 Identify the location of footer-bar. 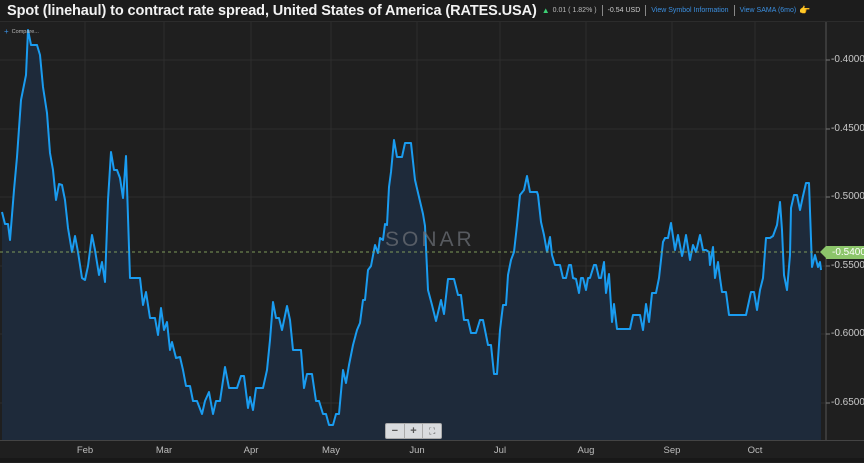
(432, 460).